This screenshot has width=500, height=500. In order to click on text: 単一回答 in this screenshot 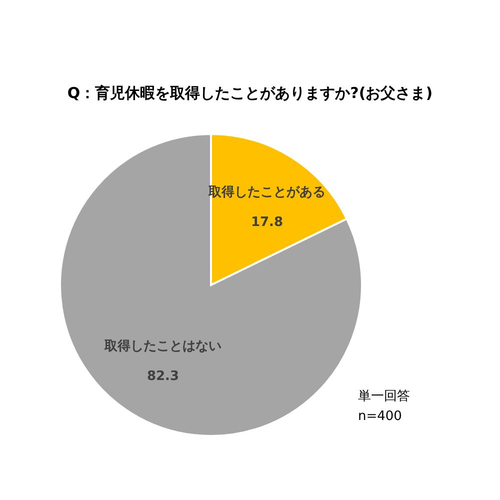, I will do `click(384, 396)`.